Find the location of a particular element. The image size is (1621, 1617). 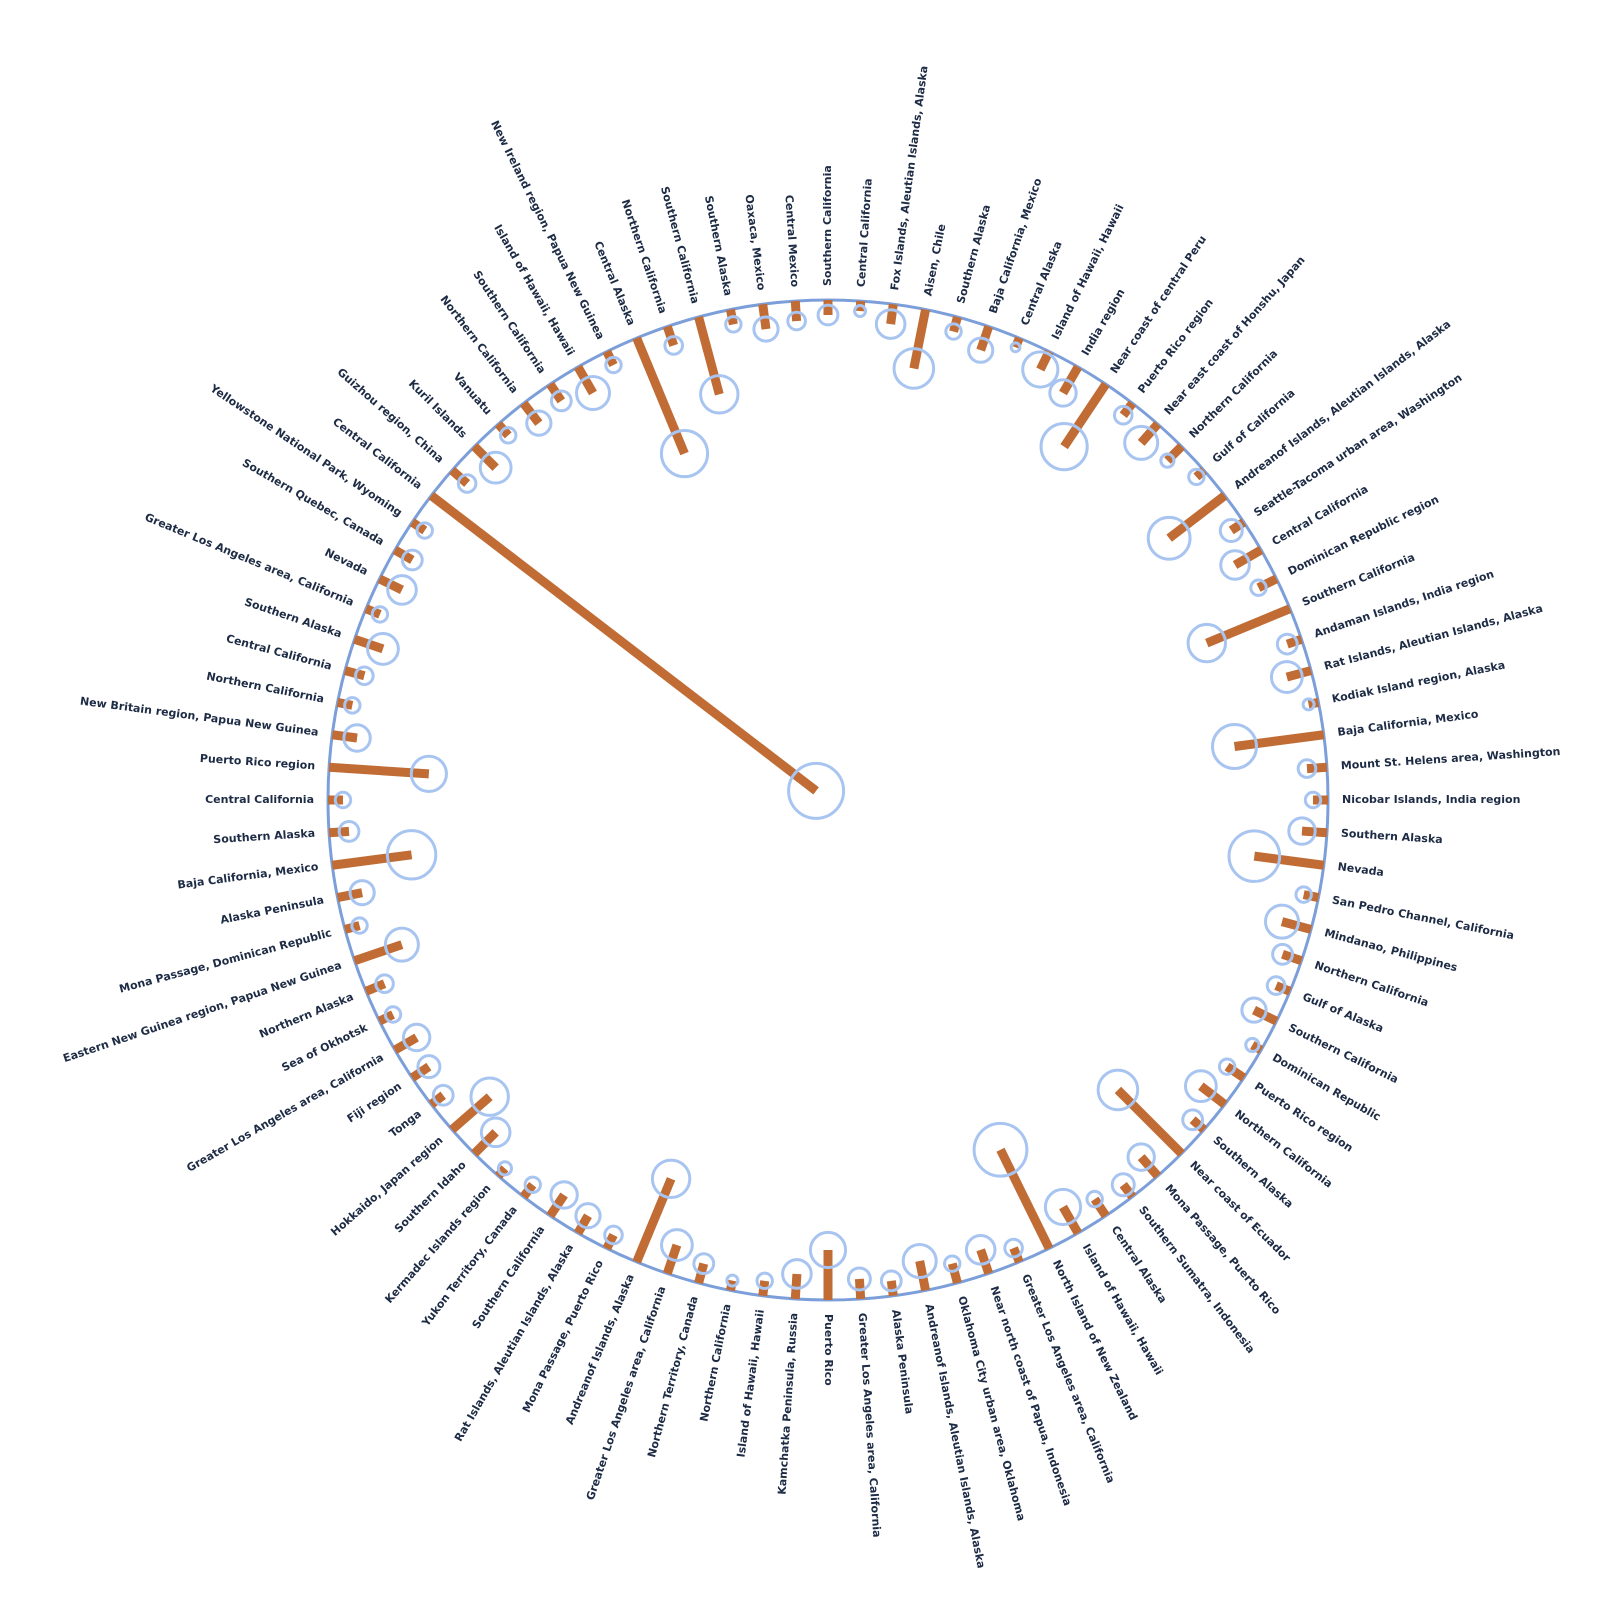

category-label: Kermadec Islands region is located at coordinates (438, 1244).